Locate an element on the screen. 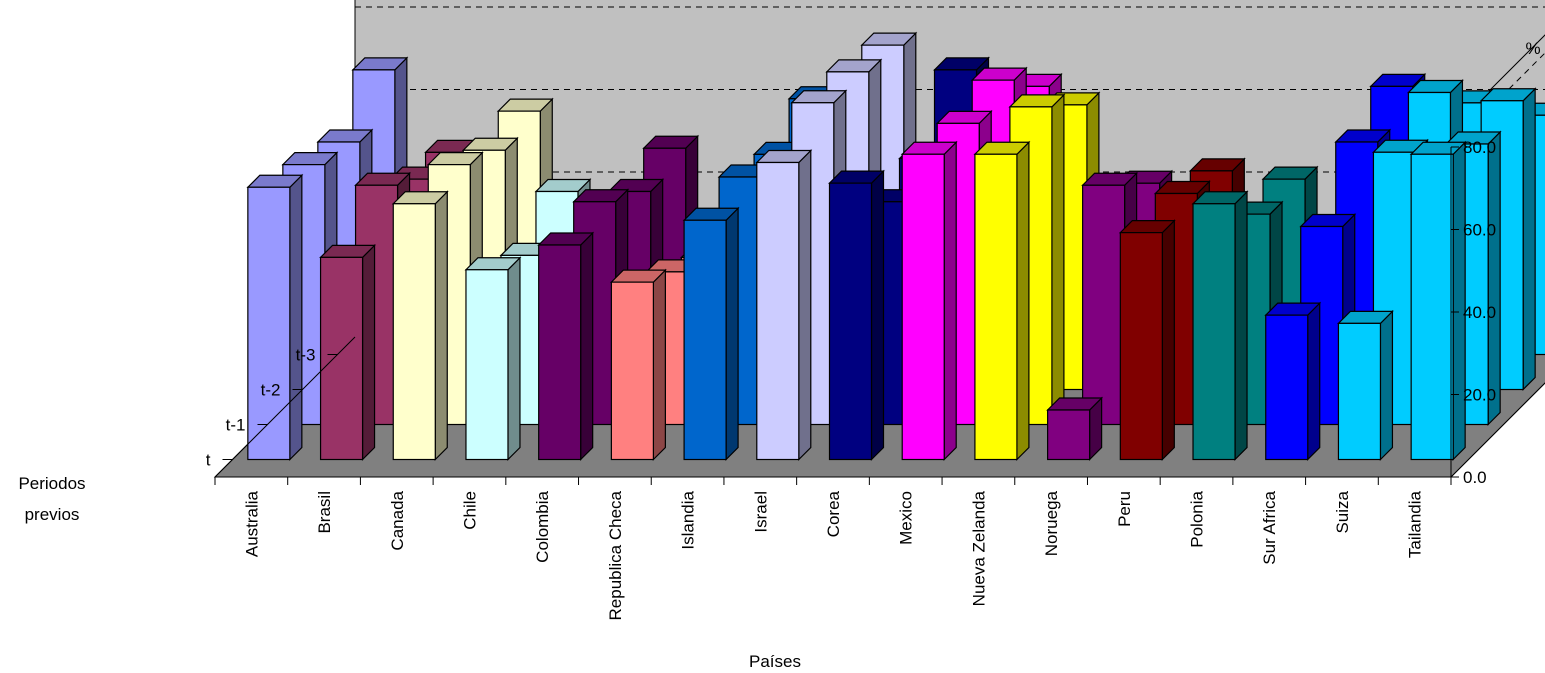 The width and height of the screenshot is (1545, 673). z-axis-line is located at coordinates (285, 407).